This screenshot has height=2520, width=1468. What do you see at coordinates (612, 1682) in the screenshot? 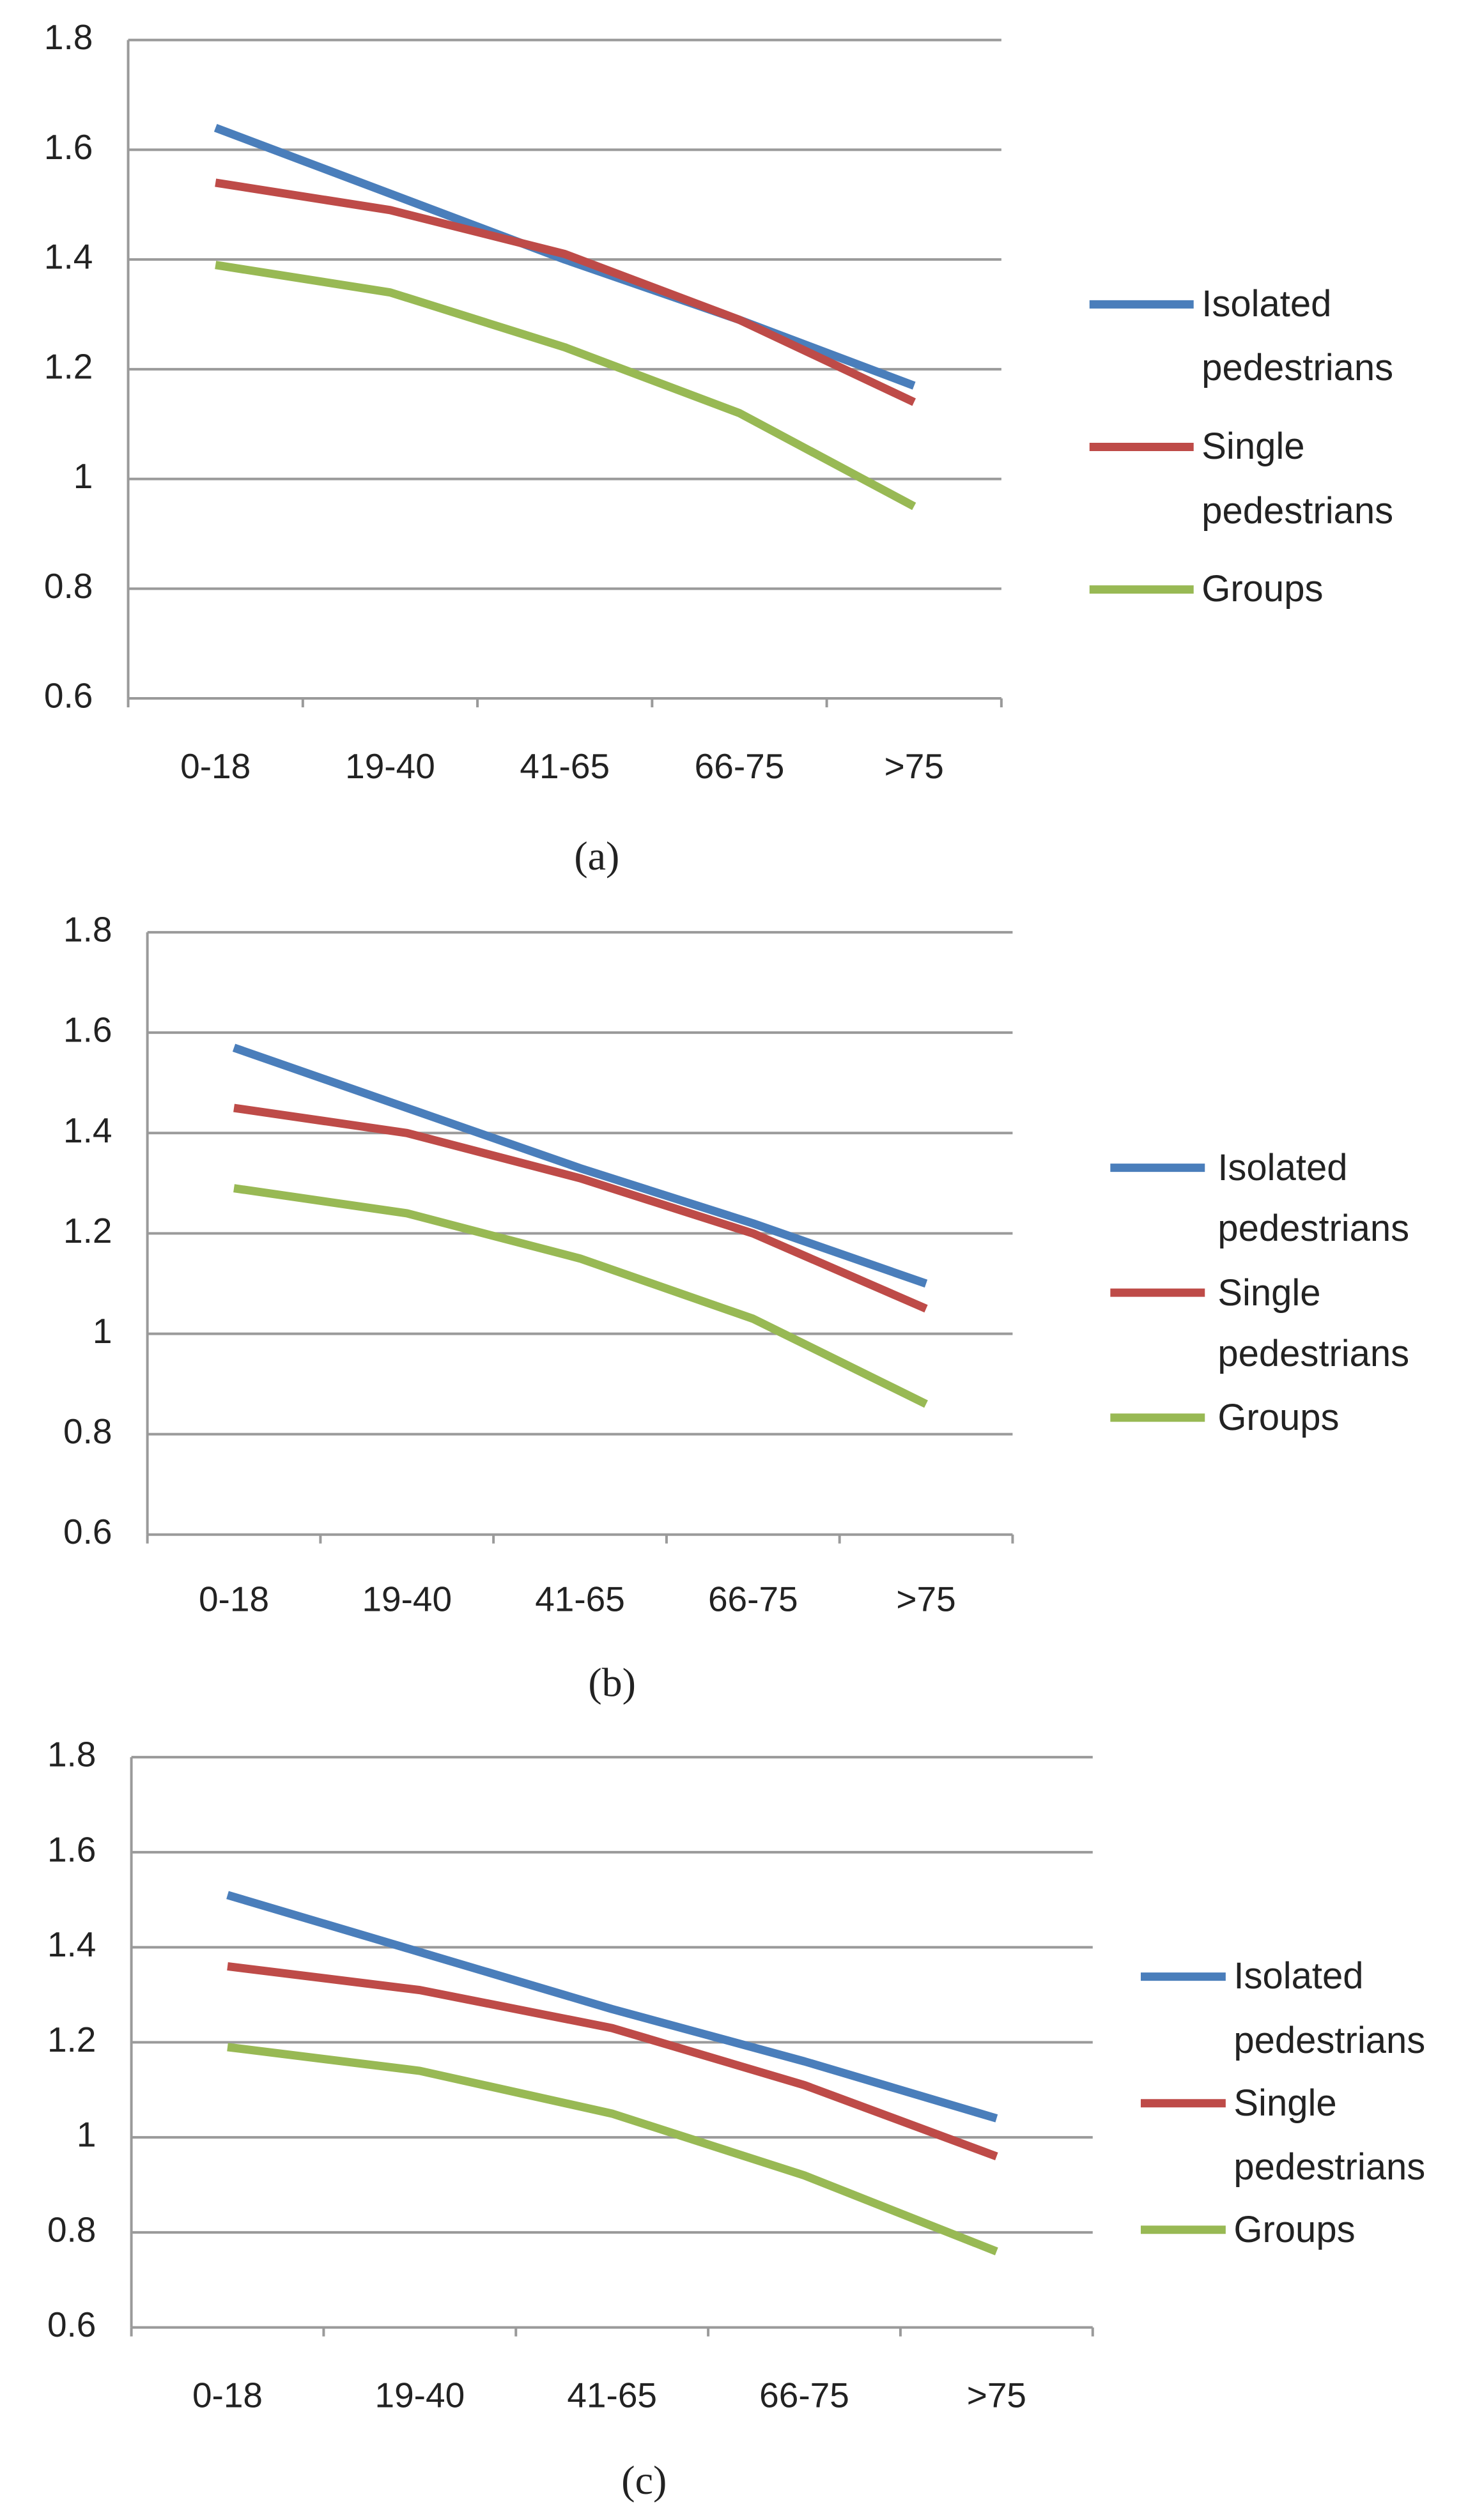
I see `caption: (b)` at bounding box center [612, 1682].